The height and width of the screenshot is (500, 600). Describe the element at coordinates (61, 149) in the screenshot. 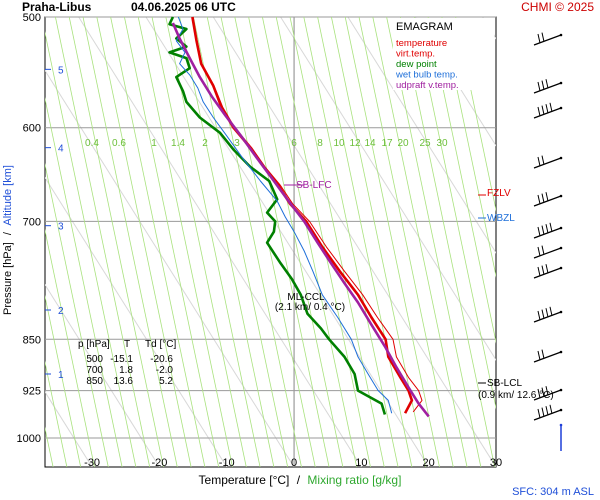

I see `altitude-tick-label: 4` at that location.